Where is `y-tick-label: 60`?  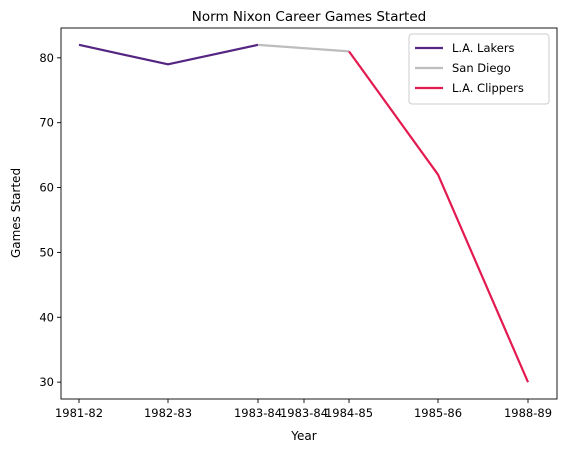 y-tick-label: 60 is located at coordinates (46, 188).